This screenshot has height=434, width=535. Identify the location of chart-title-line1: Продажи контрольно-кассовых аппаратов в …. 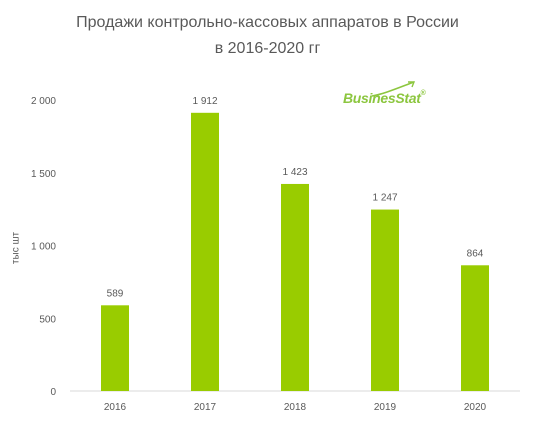
(267, 22).